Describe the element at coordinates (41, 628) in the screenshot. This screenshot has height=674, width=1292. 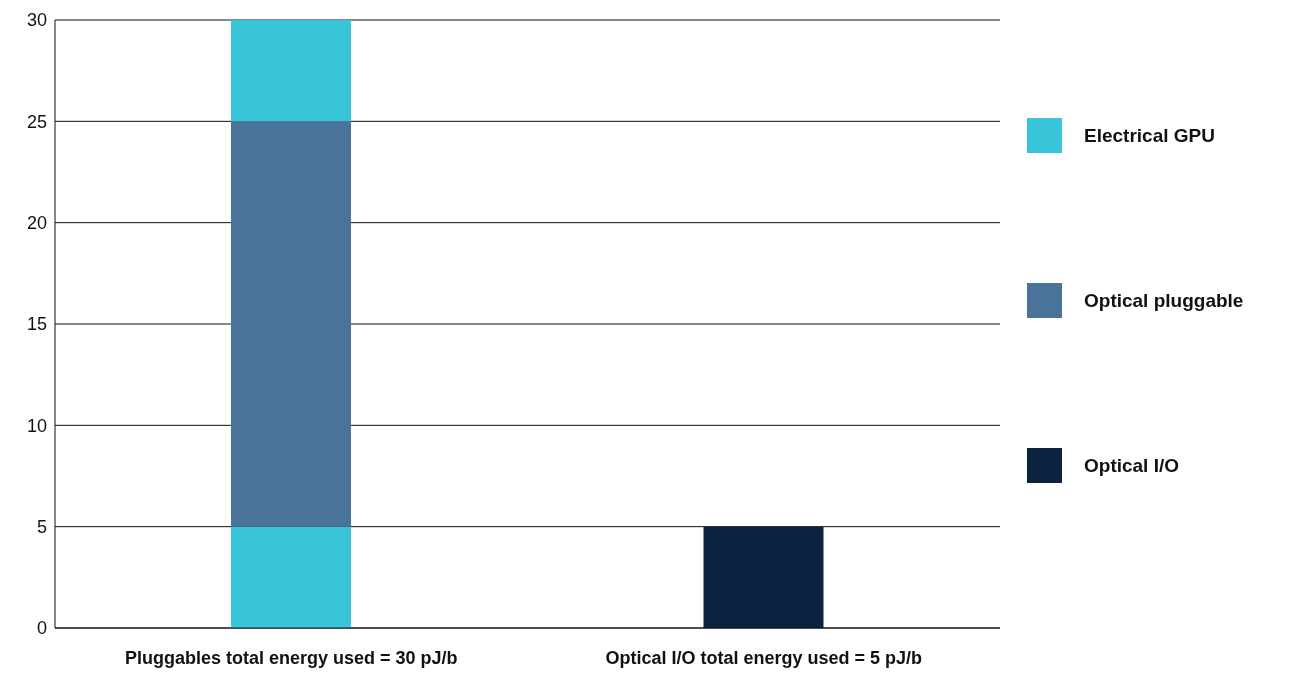
I see `y-tick-label: 0` at that location.